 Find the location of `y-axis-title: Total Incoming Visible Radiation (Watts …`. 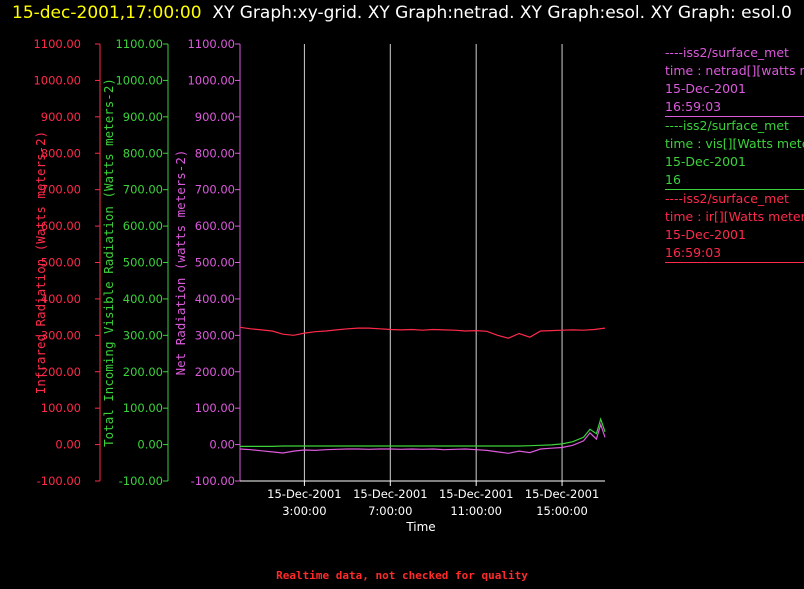

y-axis-title: Total Incoming Visible Radiation (Watts … is located at coordinates (108, 262).